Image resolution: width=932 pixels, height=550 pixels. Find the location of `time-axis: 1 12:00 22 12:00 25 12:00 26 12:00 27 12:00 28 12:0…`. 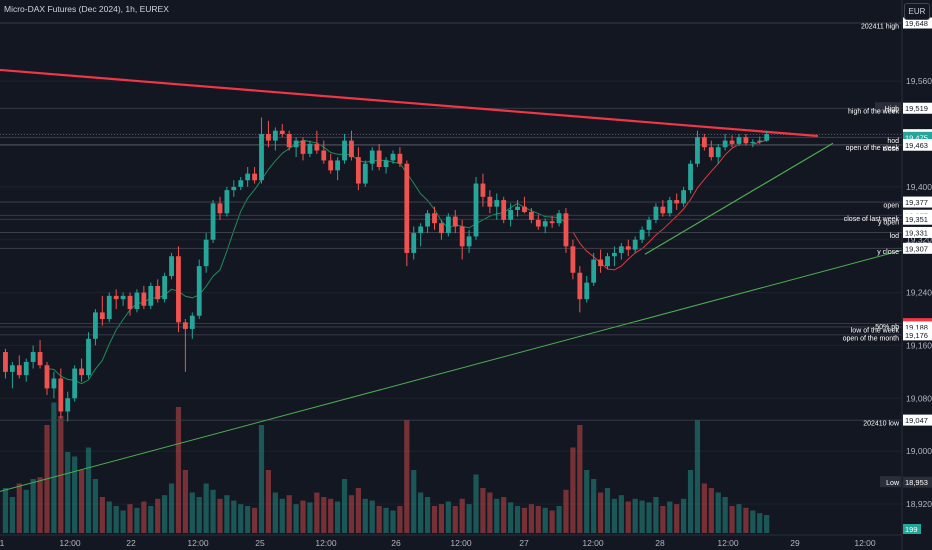

time-axis: 1 12:00 22 12:00 25 12:00 26 12:00 27 12:00 28 12:0… is located at coordinates (451, 541).